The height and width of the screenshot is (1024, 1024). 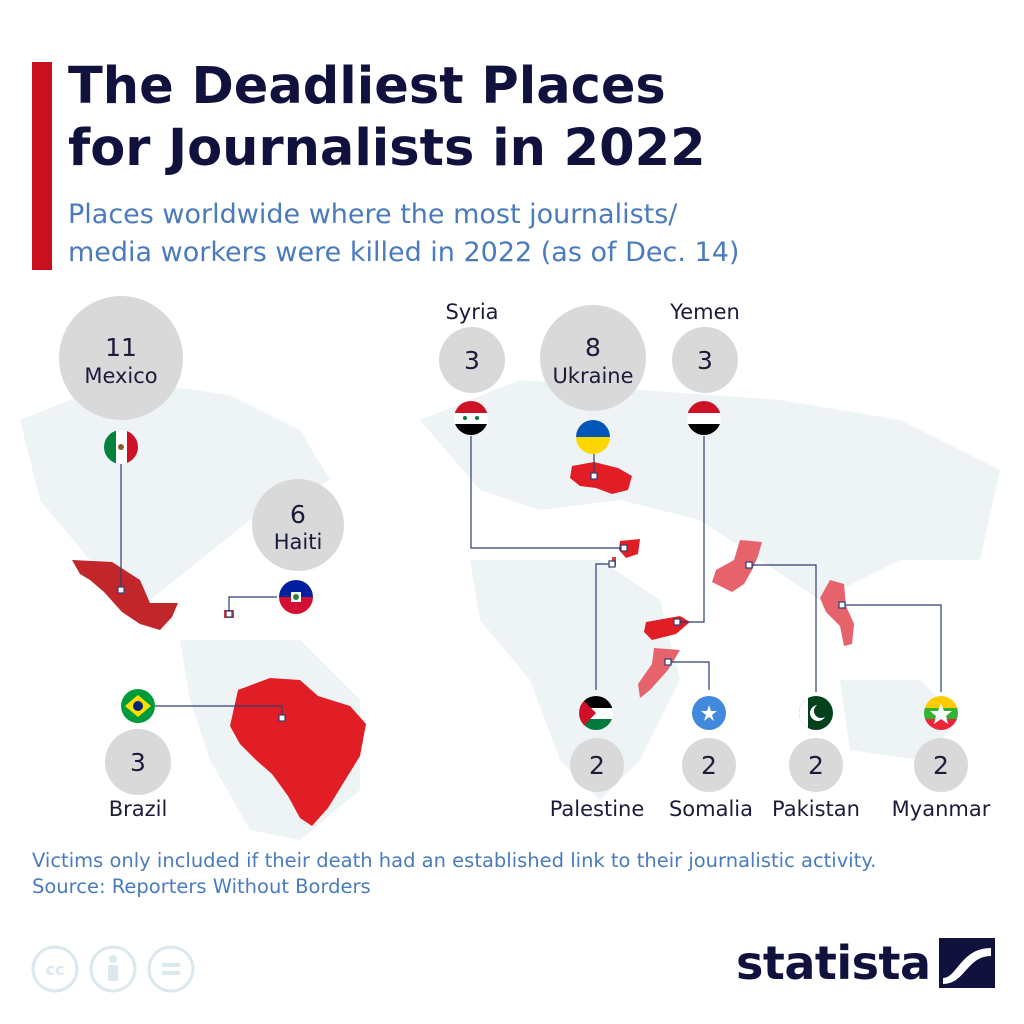 What do you see at coordinates (711, 809) in the screenshot?
I see `label-somalia: Somalia` at bounding box center [711, 809].